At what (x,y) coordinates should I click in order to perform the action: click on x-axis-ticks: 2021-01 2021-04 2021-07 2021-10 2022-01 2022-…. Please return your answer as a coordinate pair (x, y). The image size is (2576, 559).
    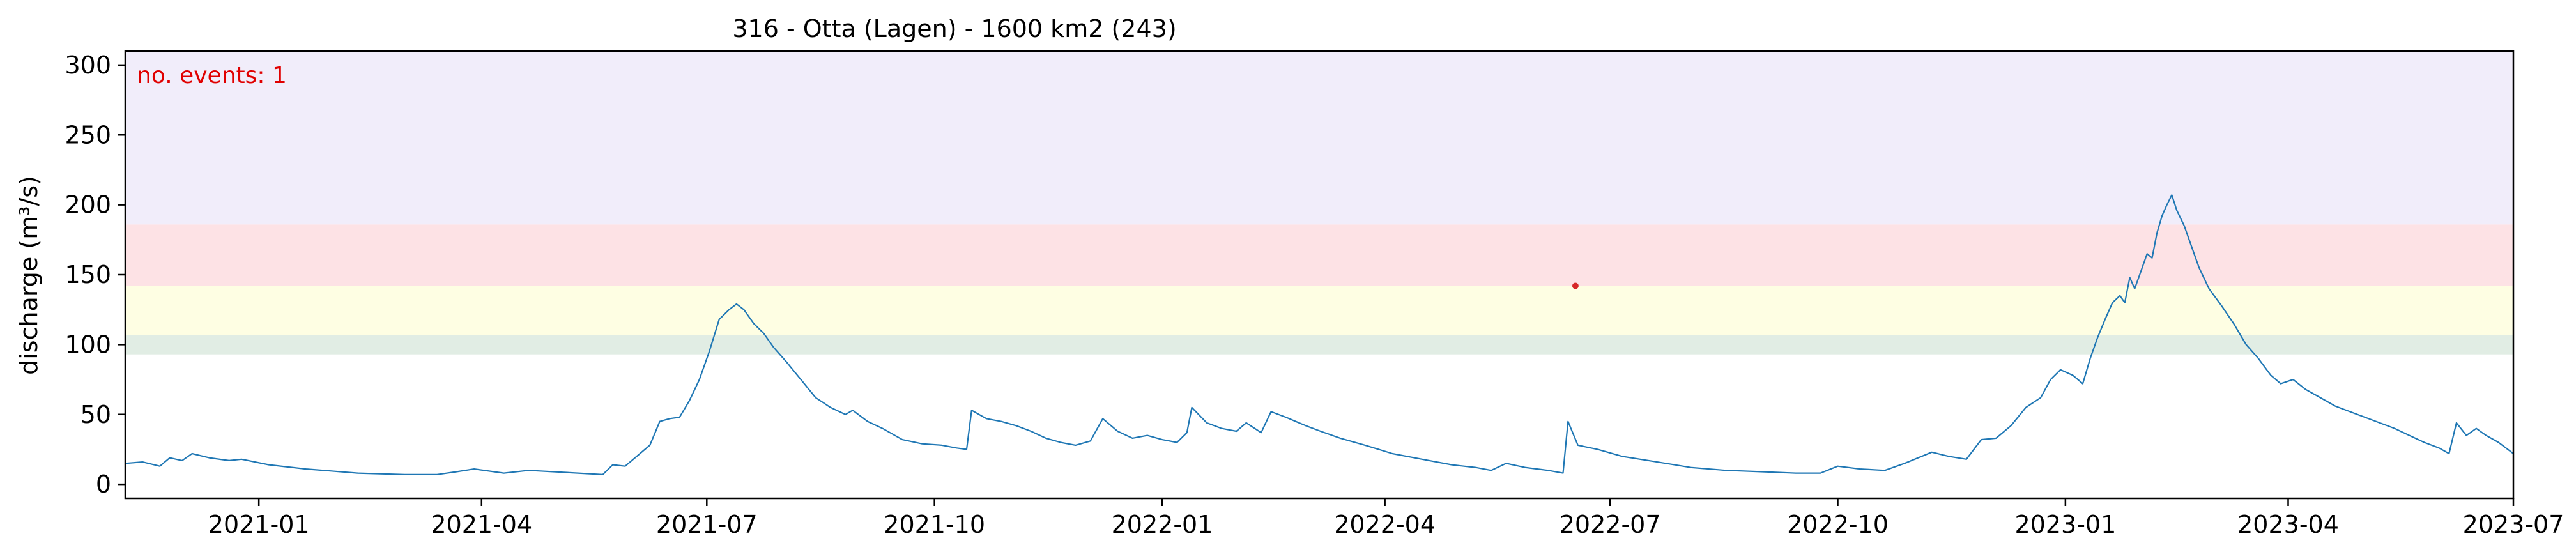
    Looking at the image, I should click on (1386, 518).